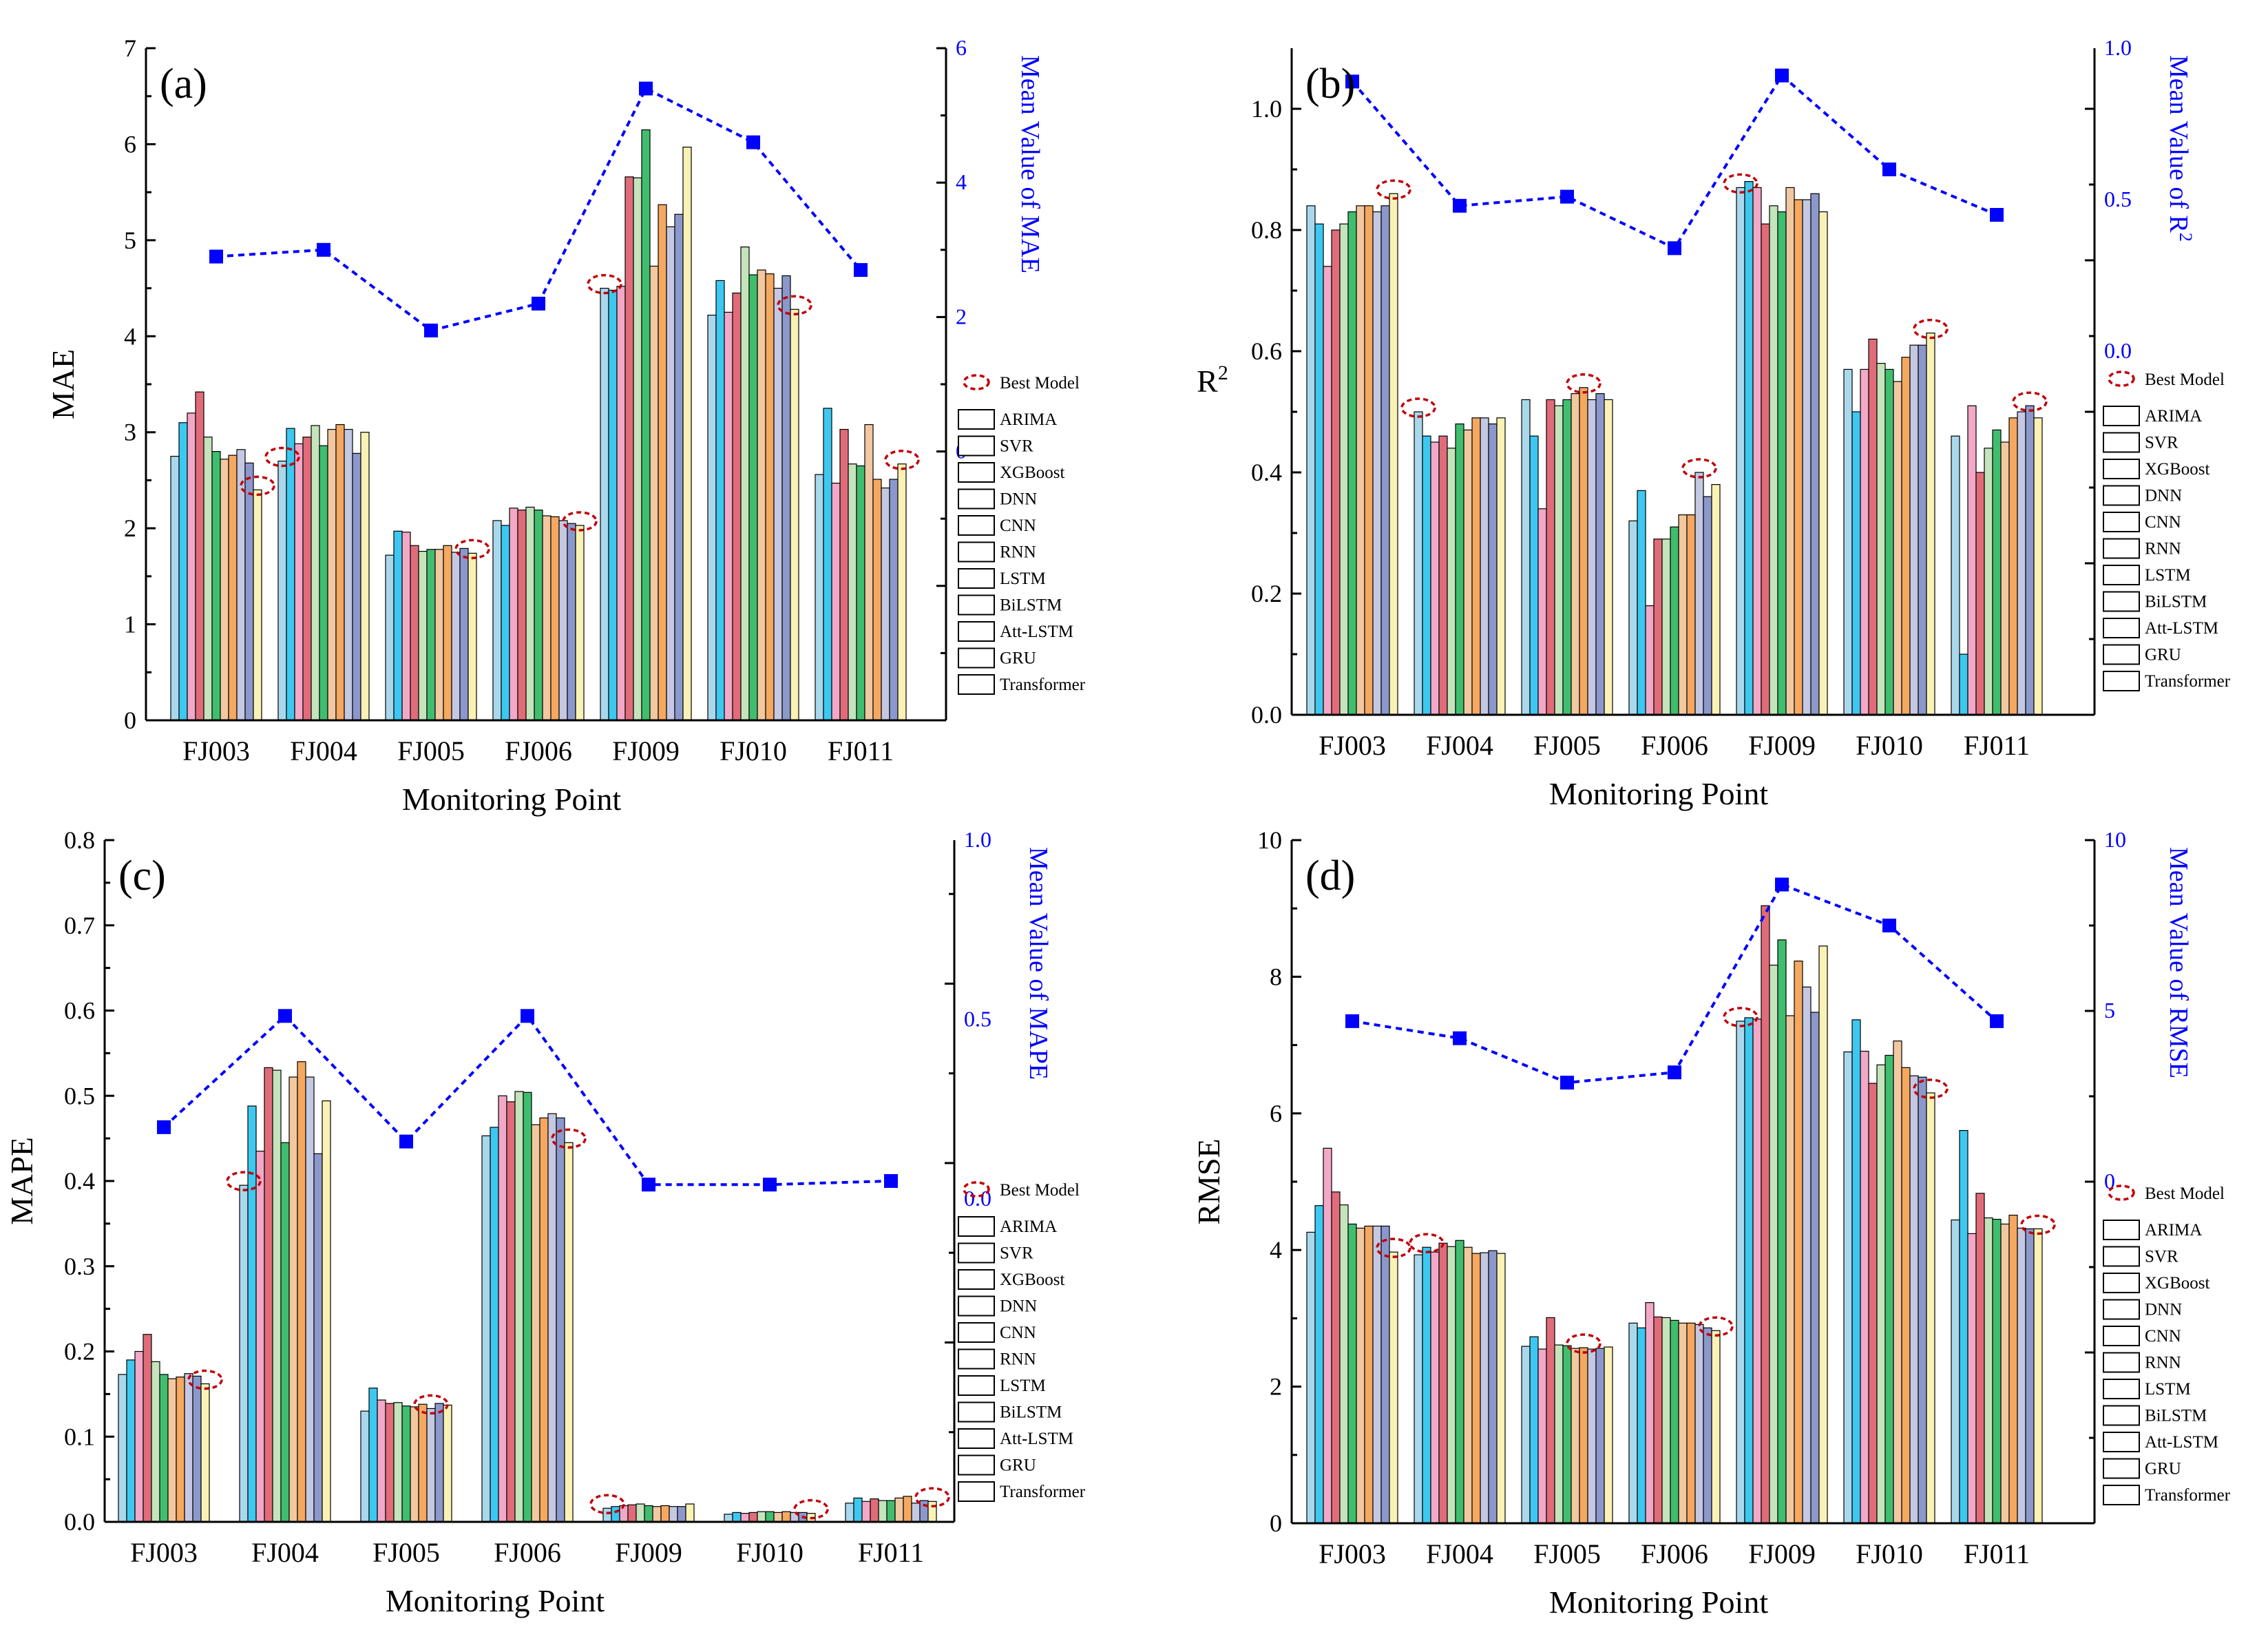 The width and height of the screenshot is (2268, 1641). I want to click on legend-swatch-xgboost, so click(976, 473).